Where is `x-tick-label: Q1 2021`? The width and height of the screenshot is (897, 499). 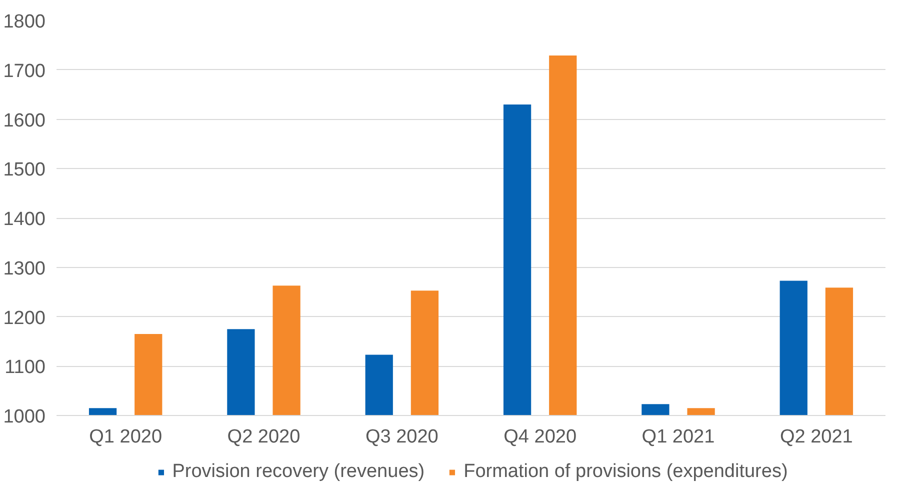 x-tick-label: Q1 2021 is located at coordinates (678, 437).